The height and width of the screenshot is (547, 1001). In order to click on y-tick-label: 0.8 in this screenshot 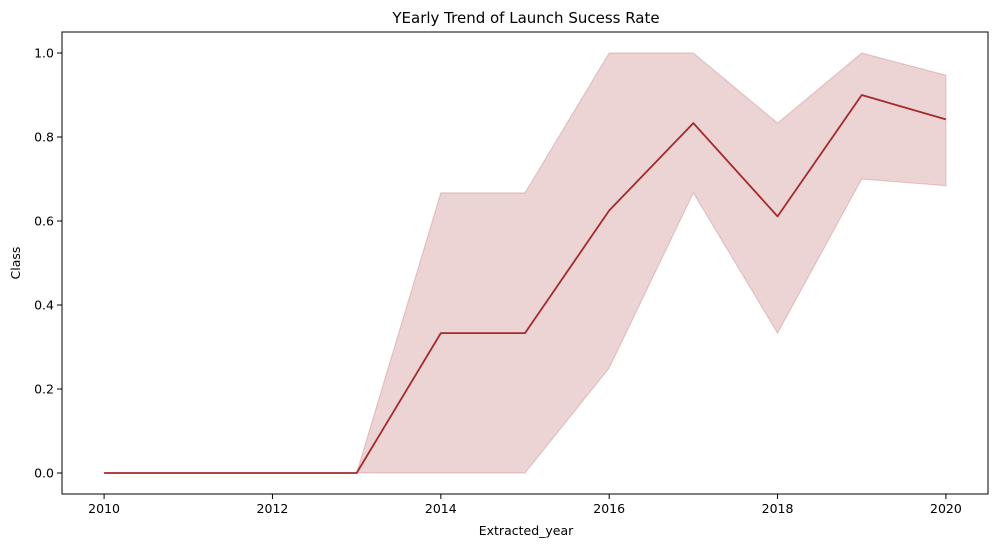, I will do `click(44, 137)`.